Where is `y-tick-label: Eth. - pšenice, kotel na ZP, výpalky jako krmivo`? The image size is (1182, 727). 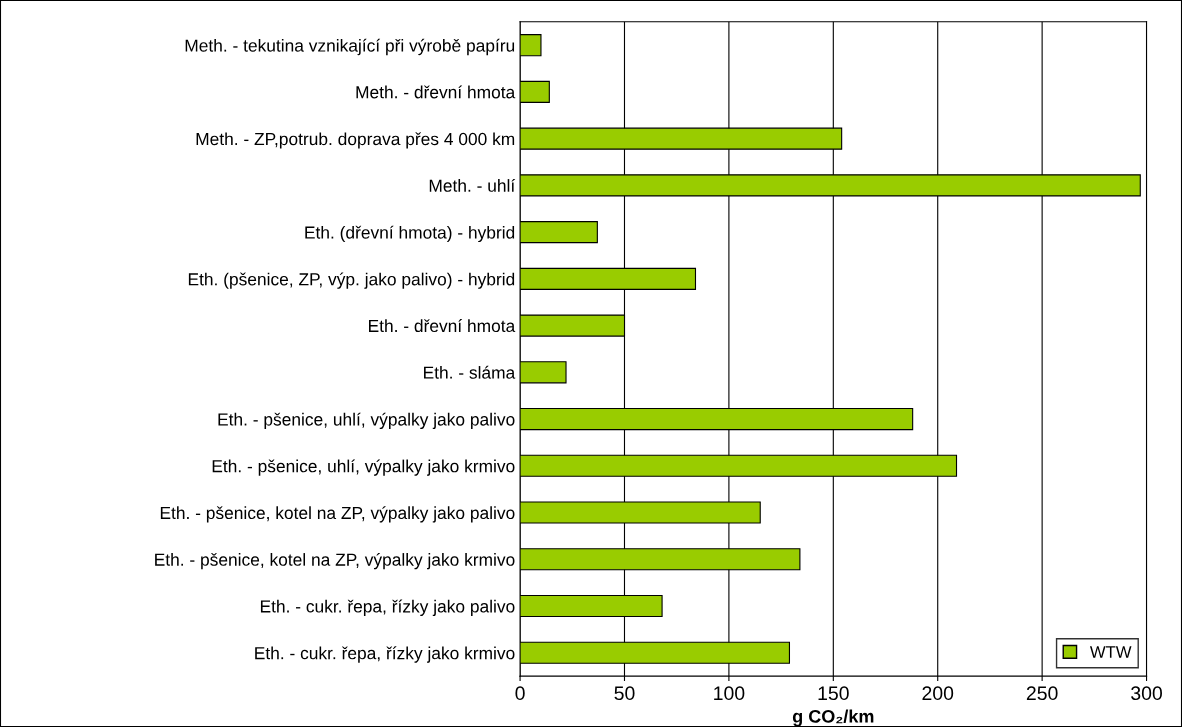
y-tick-label: Eth. - pšenice, kotel na ZP, výpalky jako krmivo is located at coordinates (335, 561).